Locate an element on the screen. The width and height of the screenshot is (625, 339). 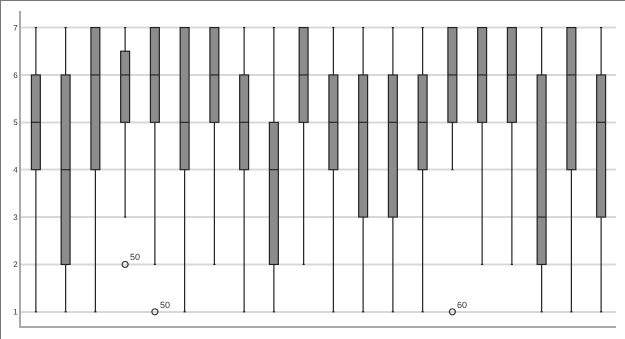
y-tick-label: 6 is located at coordinates (15, 75).